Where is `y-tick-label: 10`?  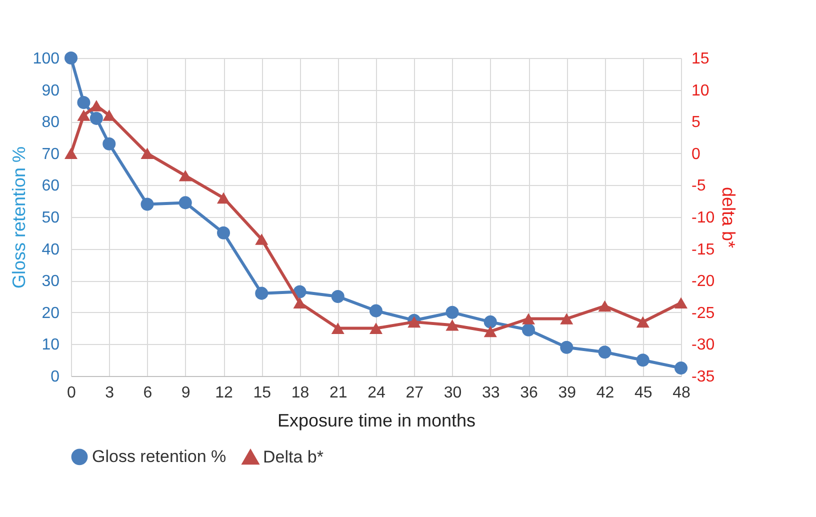 y-tick-label: 10 is located at coordinates (51, 345).